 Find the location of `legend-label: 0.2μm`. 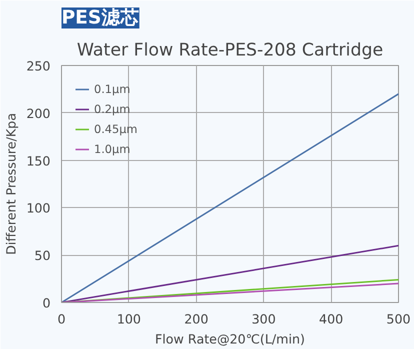

legend-label: 0.2μm is located at coordinates (112, 109).